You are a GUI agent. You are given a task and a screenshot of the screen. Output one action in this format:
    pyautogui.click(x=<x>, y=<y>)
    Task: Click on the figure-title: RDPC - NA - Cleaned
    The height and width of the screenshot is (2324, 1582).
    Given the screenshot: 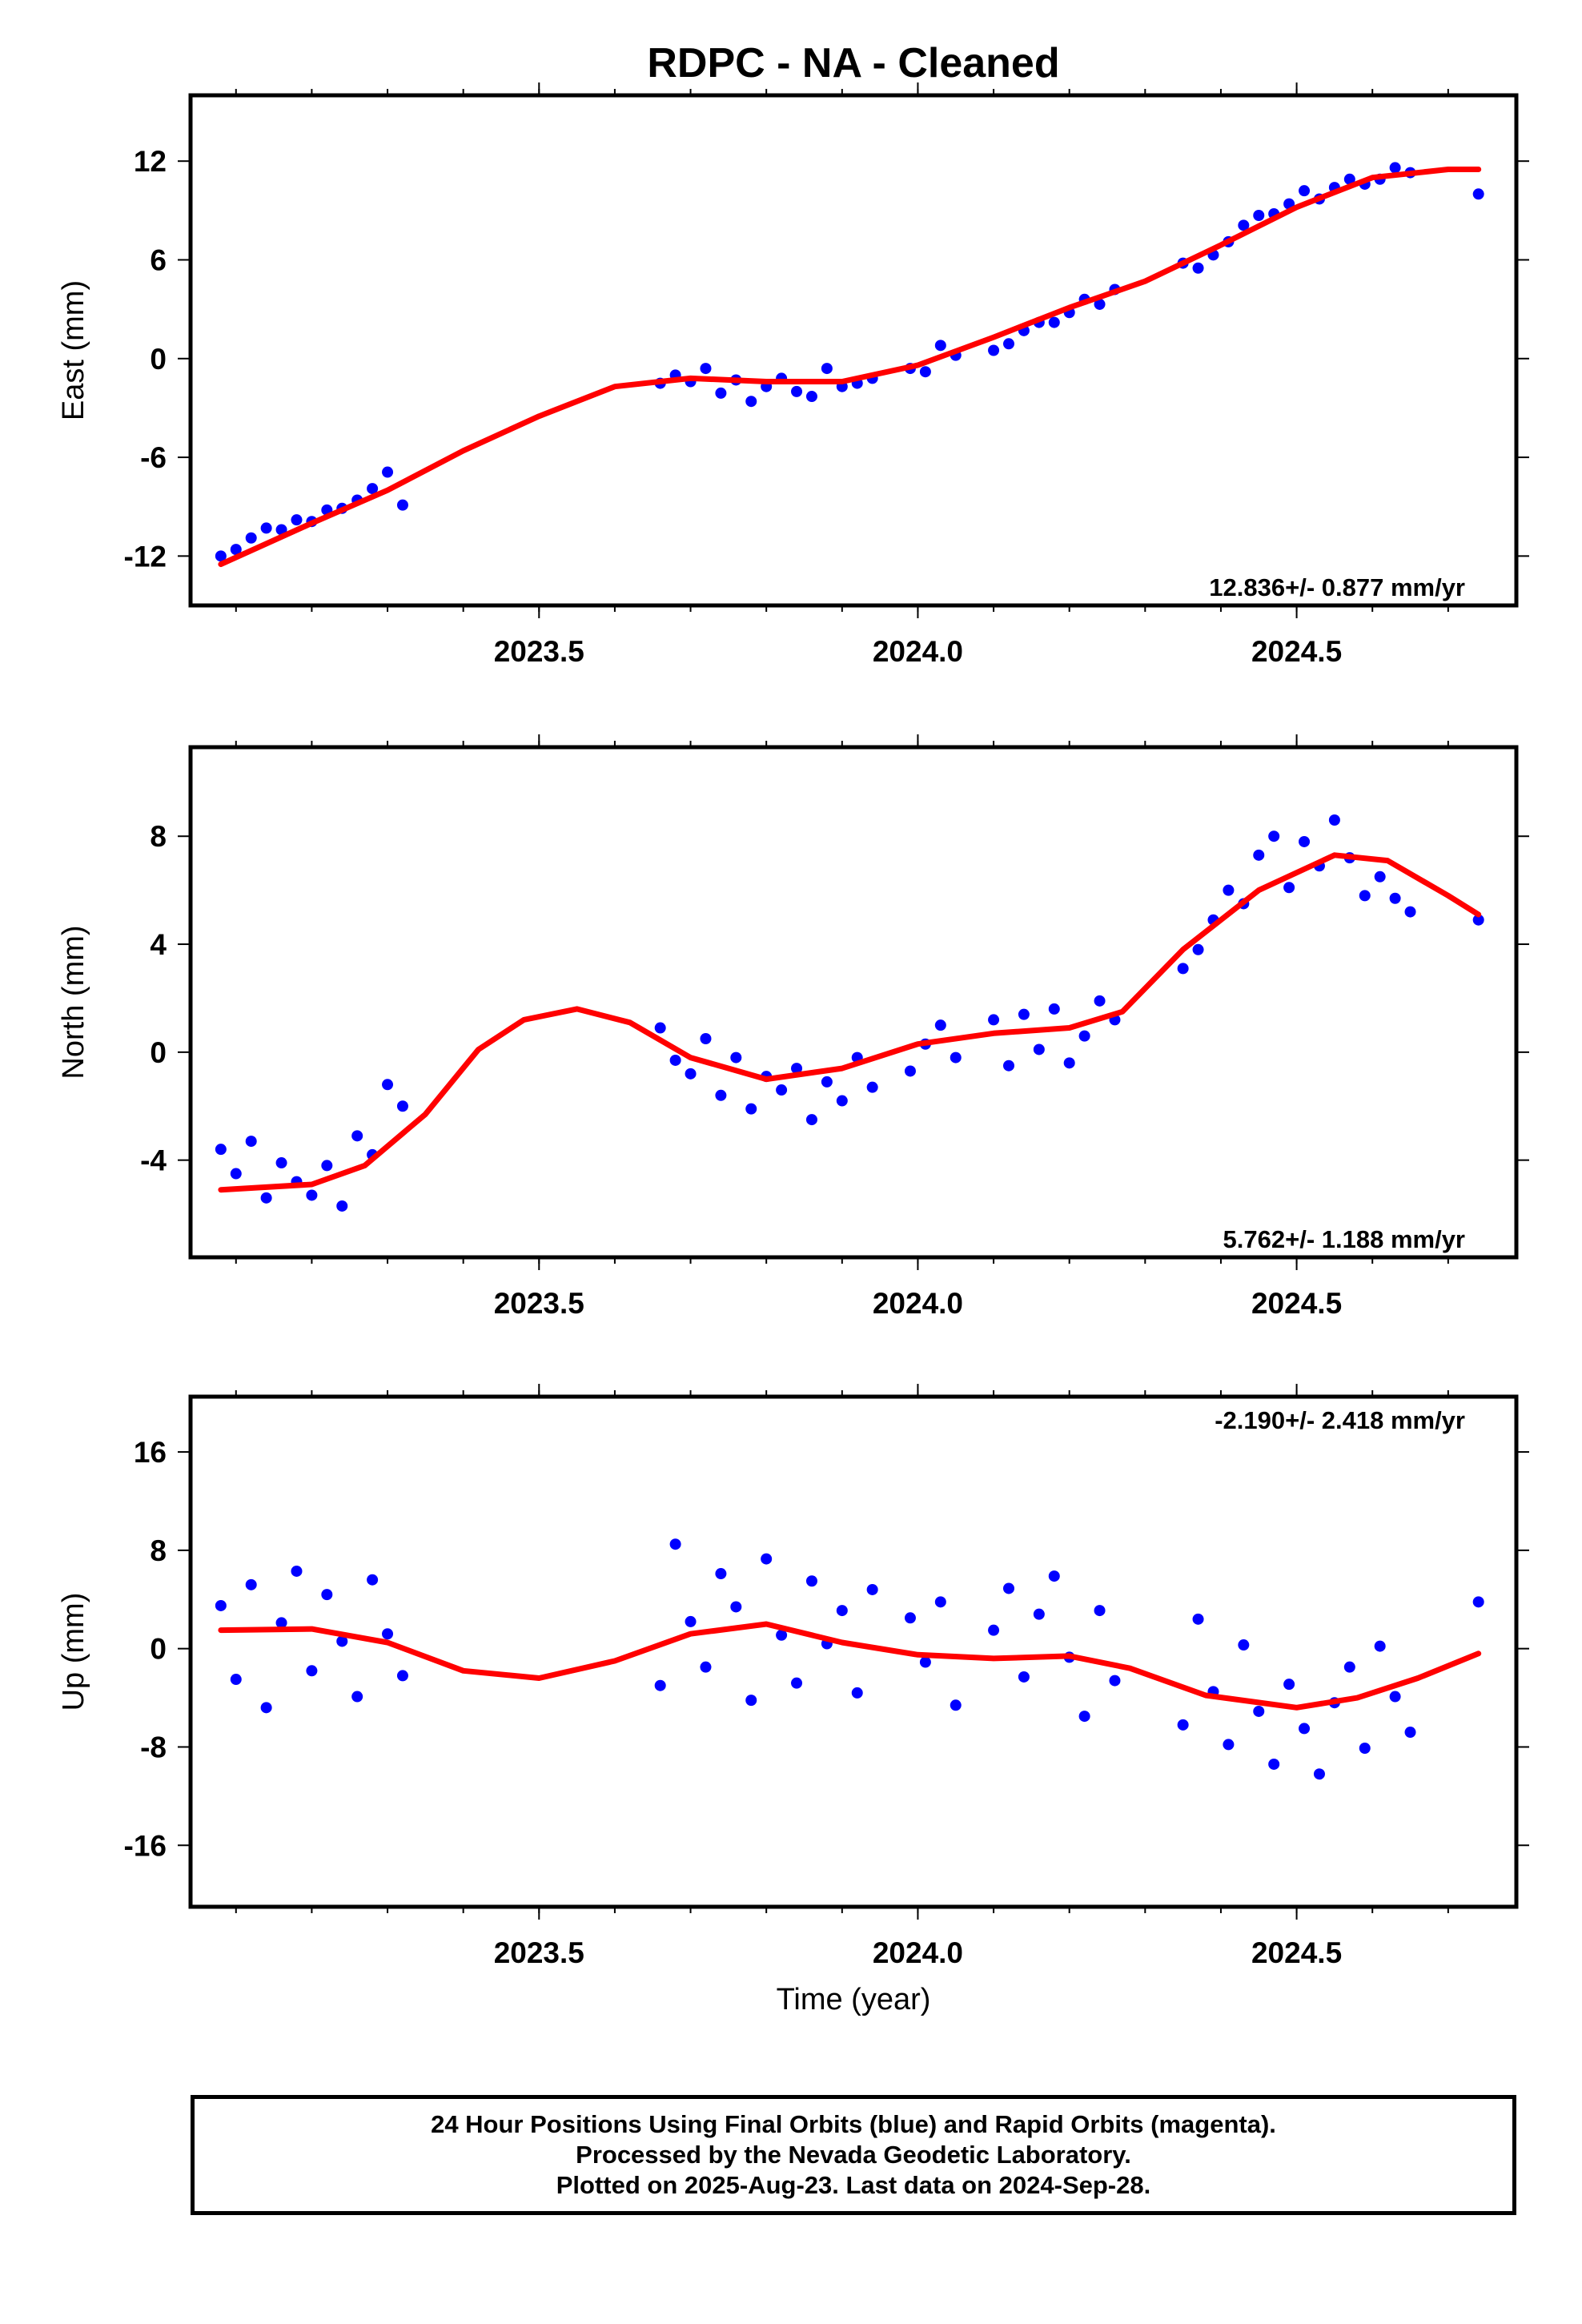 What is the action you would take?
    pyautogui.click(x=853, y=63)
    